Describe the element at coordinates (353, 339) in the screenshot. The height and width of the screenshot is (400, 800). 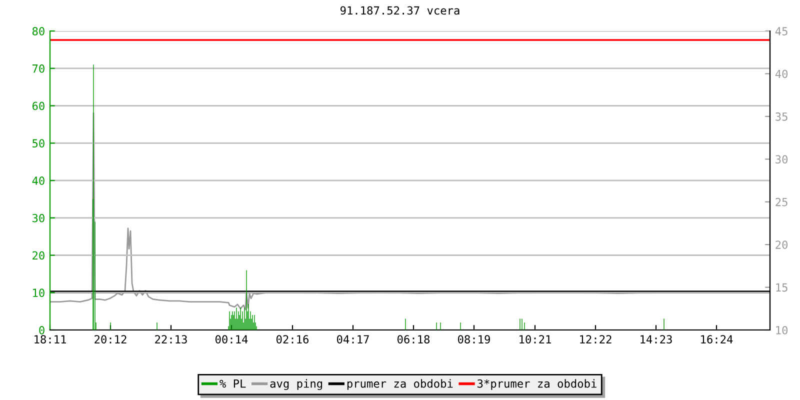
I see `x-tick-label: 04:17` at that location.